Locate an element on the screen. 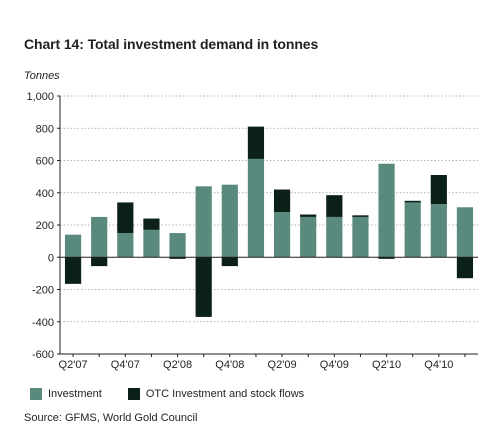  bar-investment-Q2'10 is located at coordinates (386, 210).